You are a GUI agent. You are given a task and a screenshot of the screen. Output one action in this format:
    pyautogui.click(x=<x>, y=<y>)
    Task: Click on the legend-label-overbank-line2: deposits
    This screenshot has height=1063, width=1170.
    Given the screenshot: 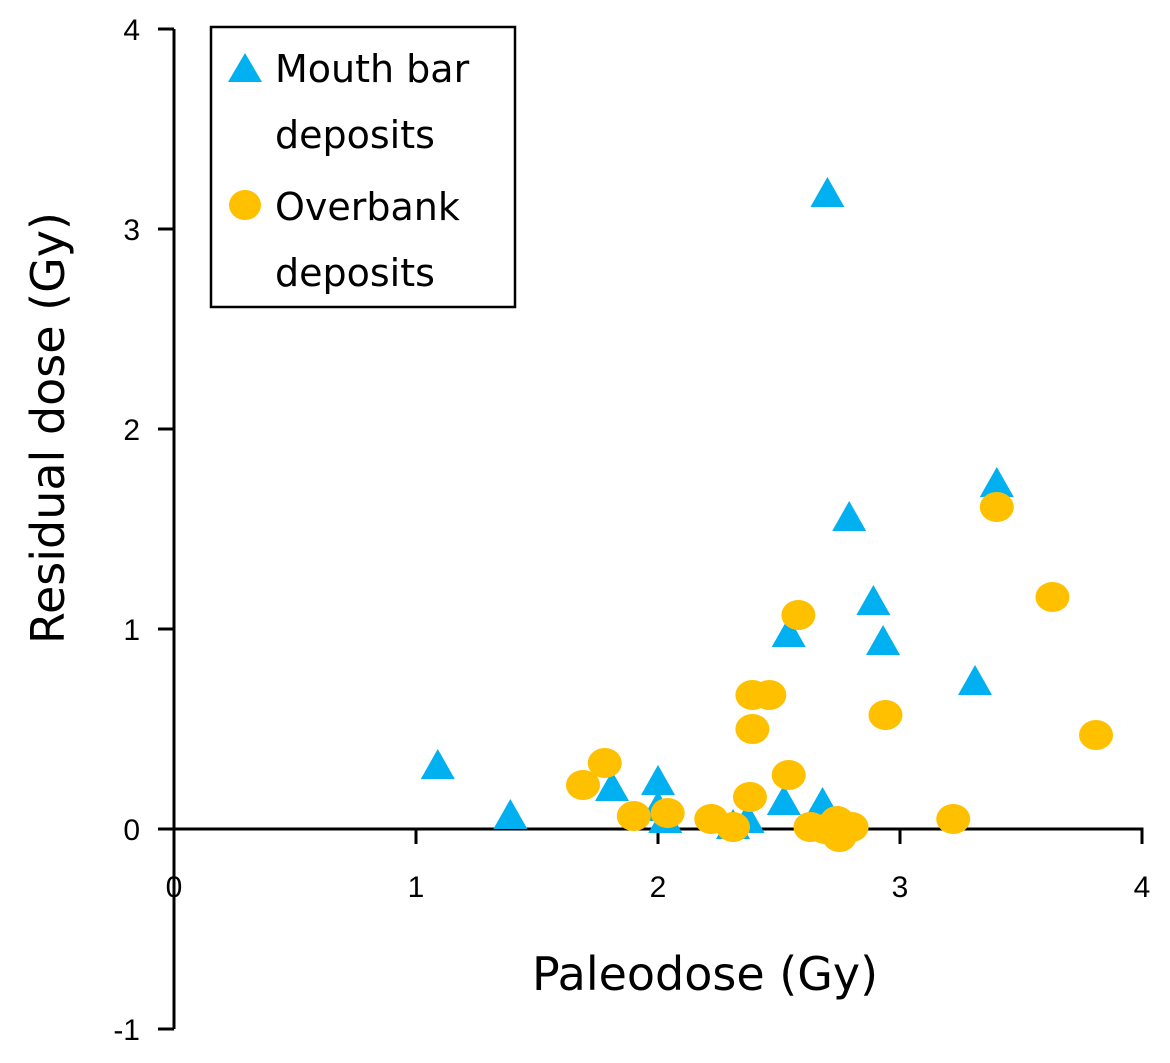 What is the action you would take?
    pyautogui.click(x=355, y=273)
    